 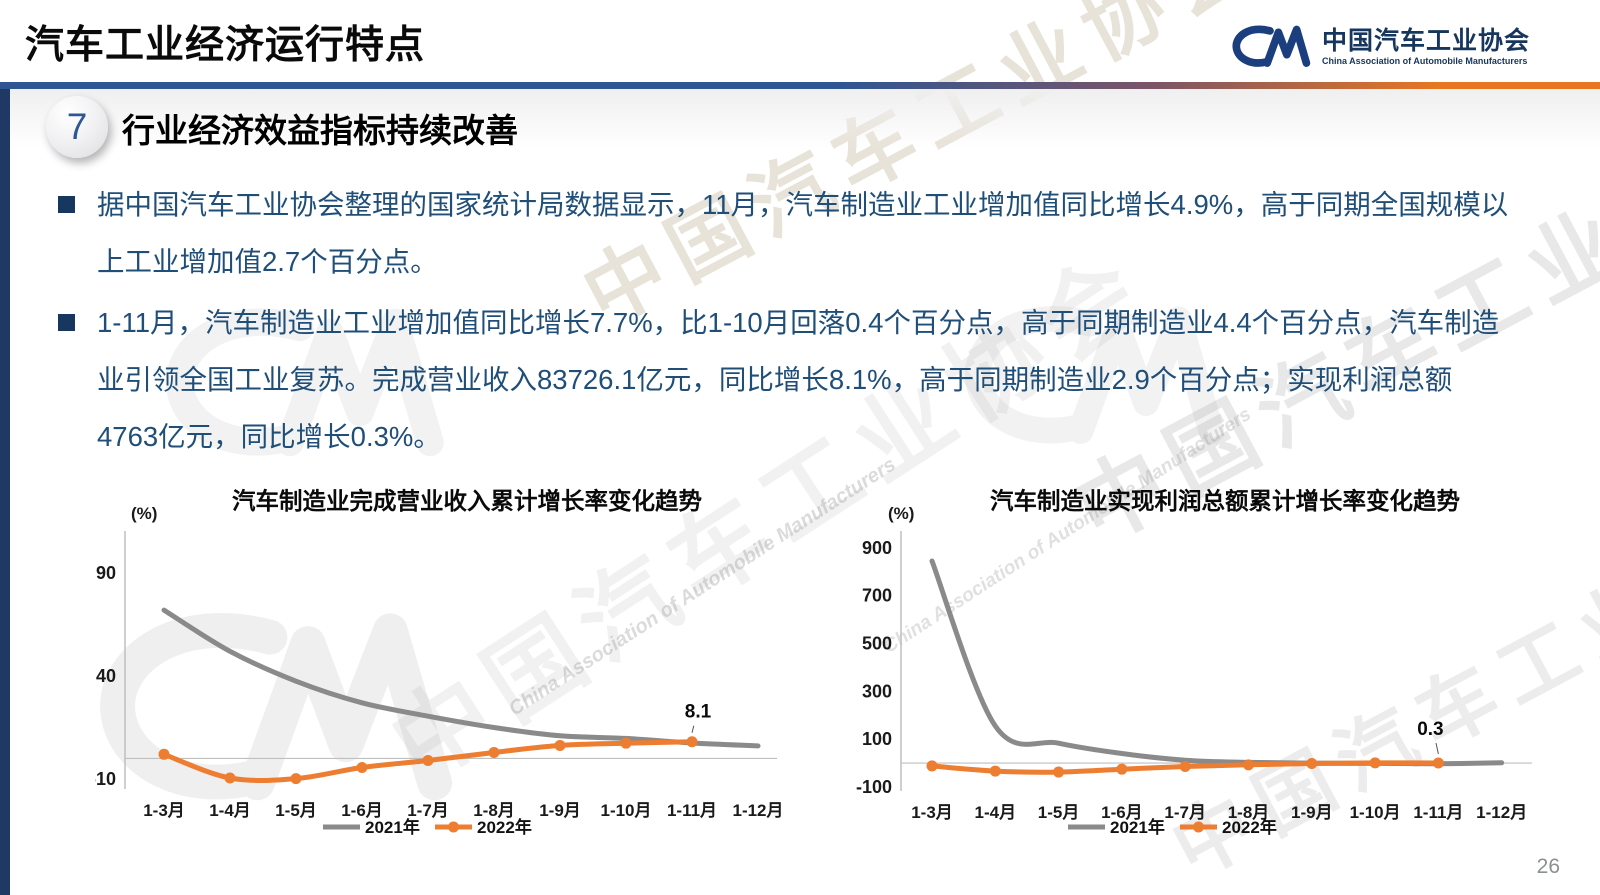 I want to click on section-heading: 行业经济效益指标持续改善, so click(x=320, y=130).